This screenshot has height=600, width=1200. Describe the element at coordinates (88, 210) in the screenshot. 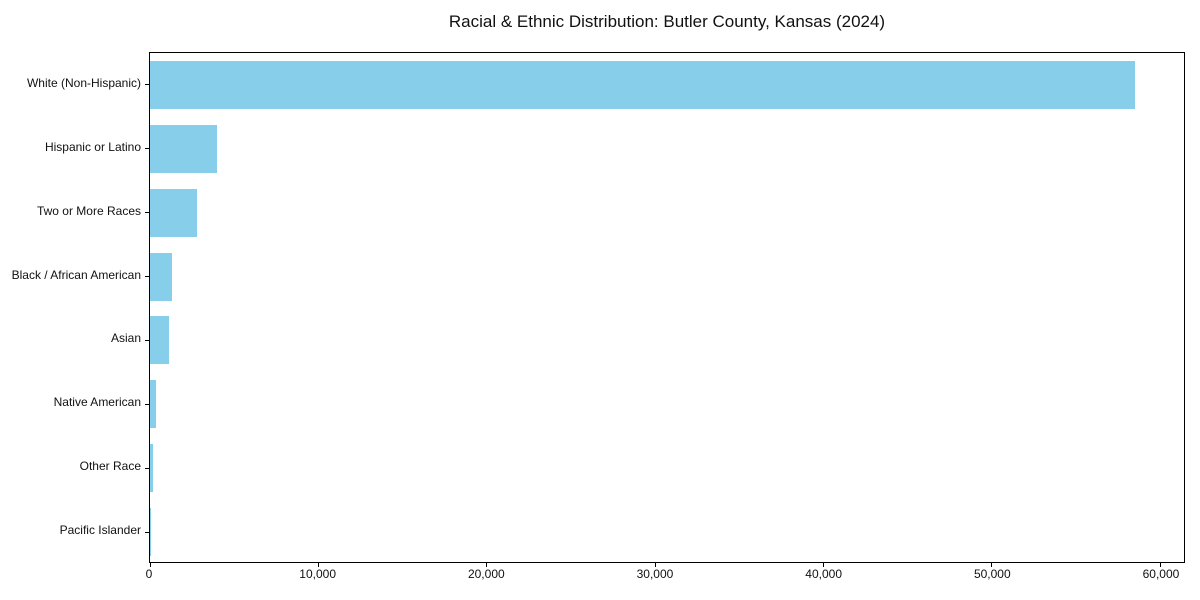

I see `y-tick-label: Two or More Races` at that location.